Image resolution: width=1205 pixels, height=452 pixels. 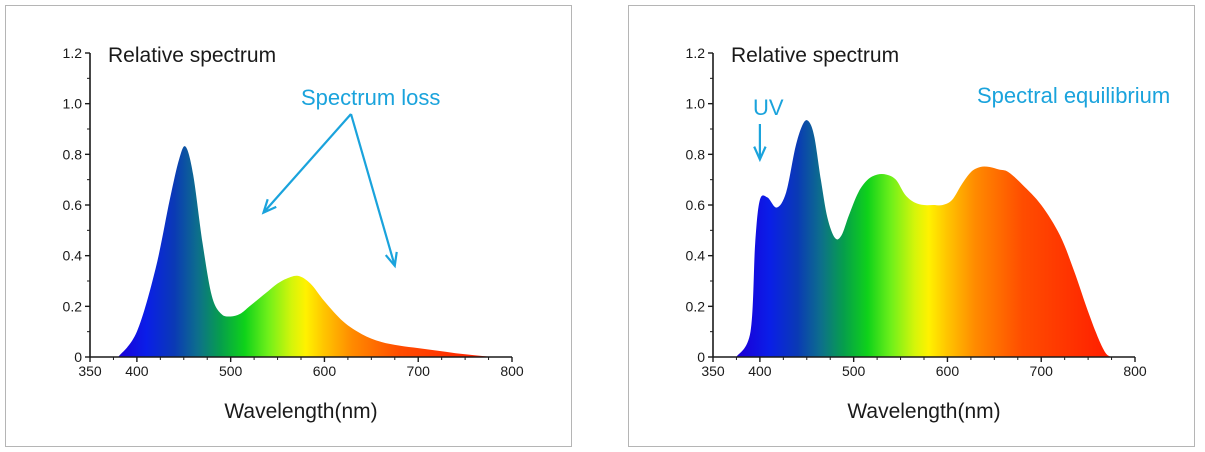 I want to click on uv-arrow-icon, so click(x=760, y=143).